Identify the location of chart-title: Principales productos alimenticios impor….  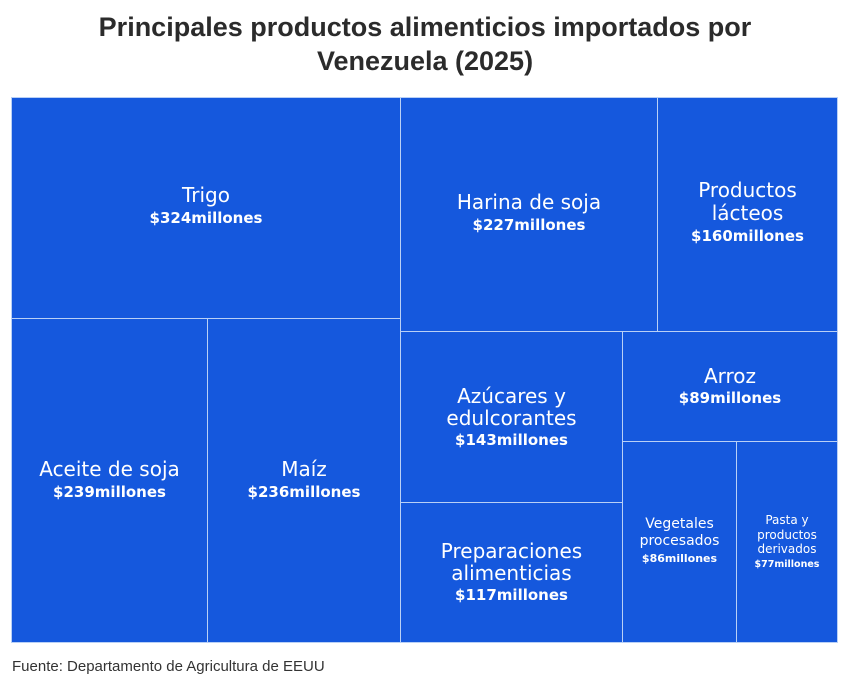
(425, 44).